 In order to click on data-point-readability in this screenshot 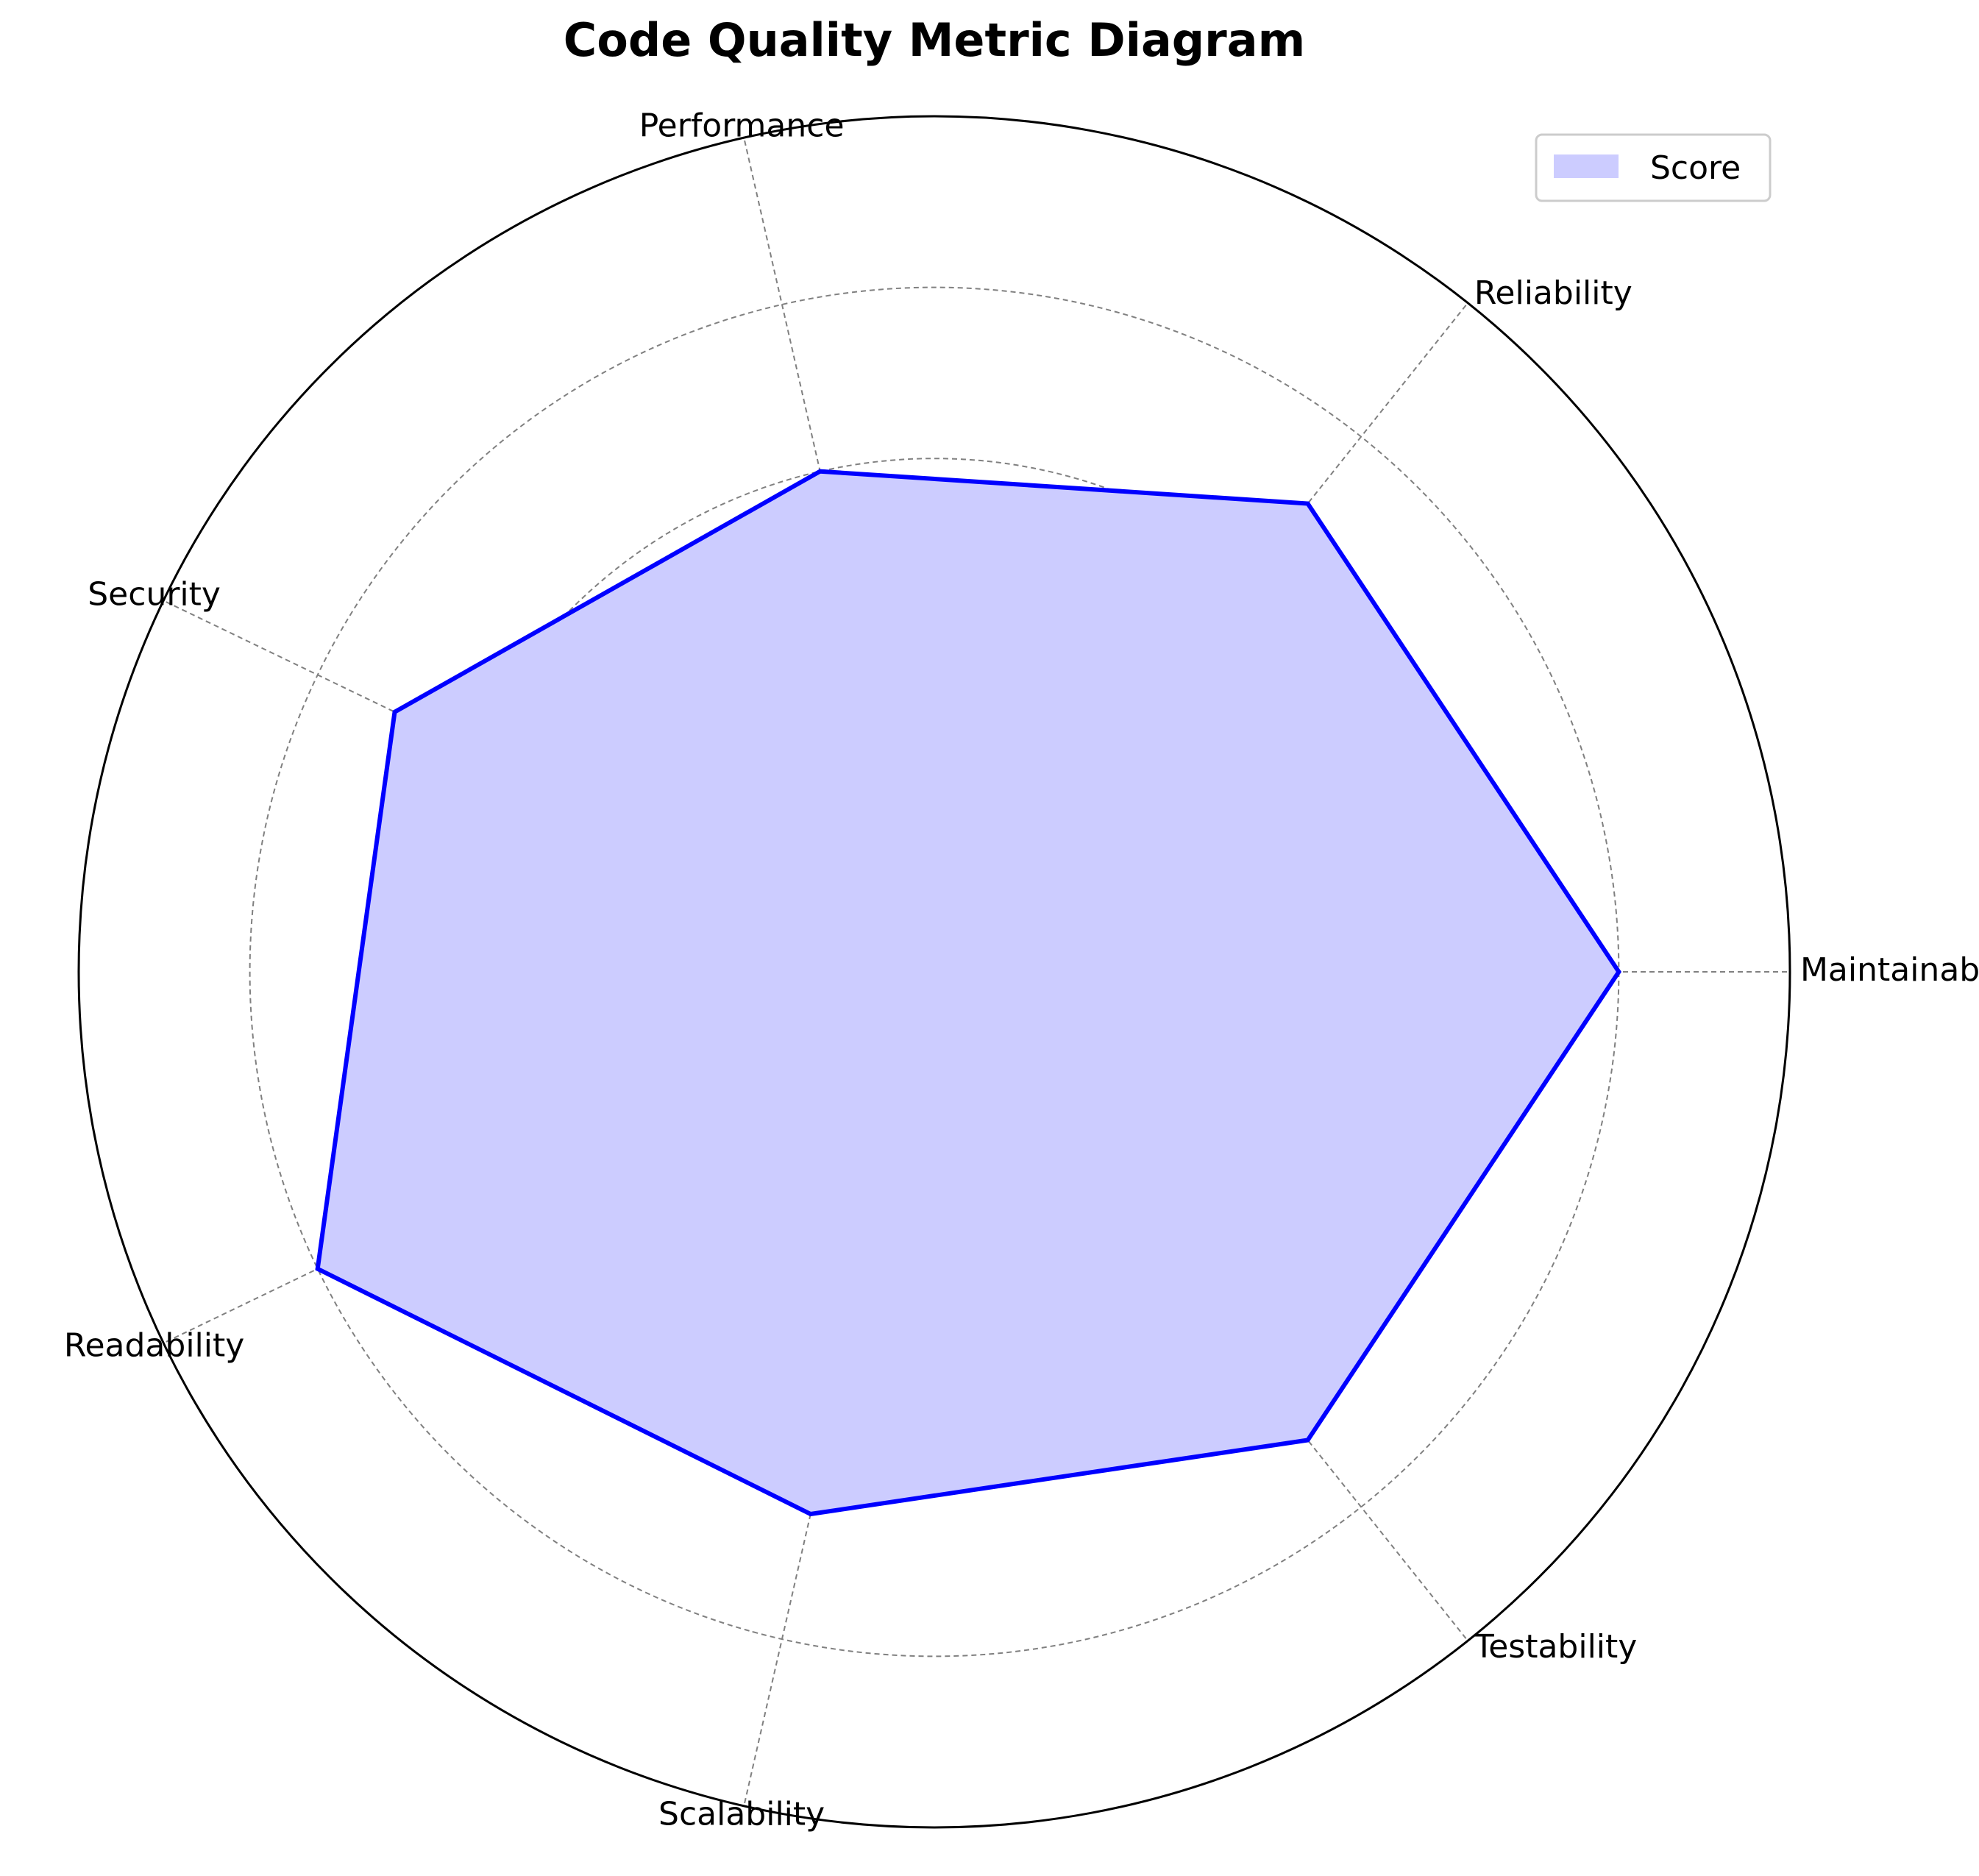, I will do `click(317, 1268)`.